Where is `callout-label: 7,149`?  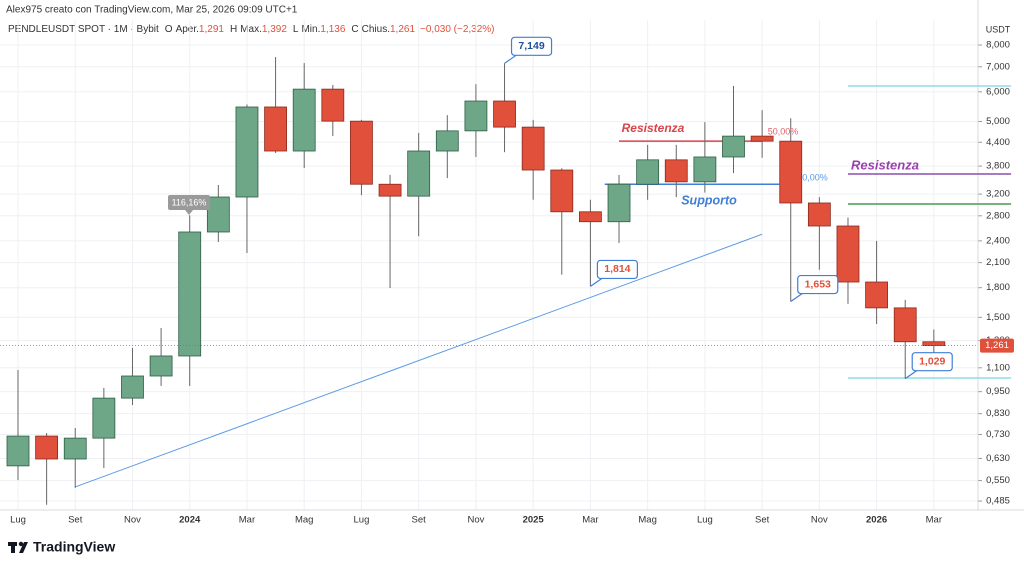
callout-label: 7,149 is located at coordinates (531, 46).